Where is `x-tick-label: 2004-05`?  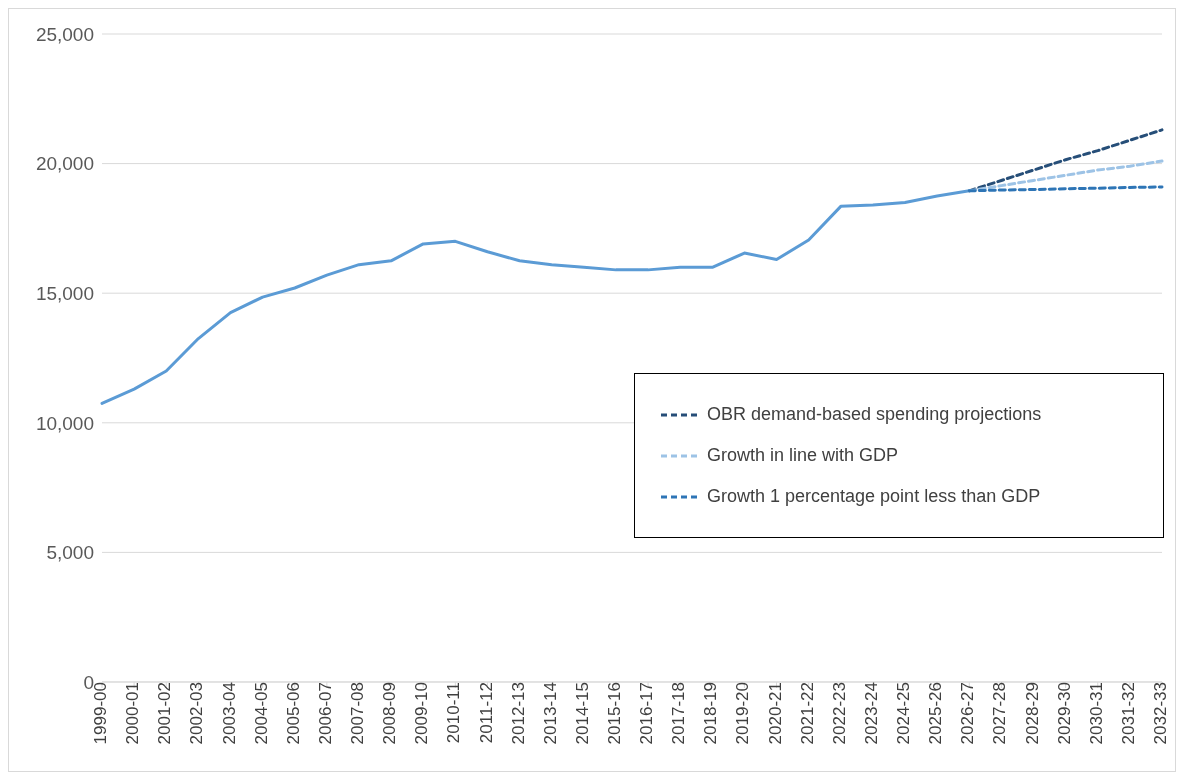 x-tick-label: 2004-05 is located at coordinates (261, 713).